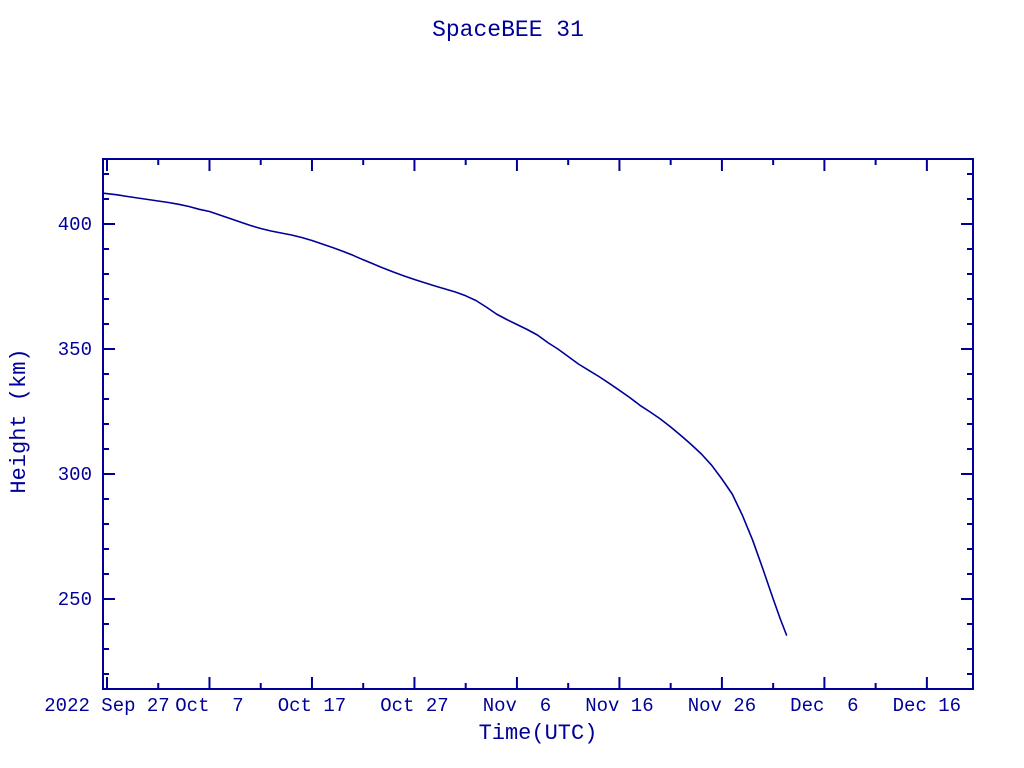 This screenshot has width=1024, height=768. What do you see at coordinates (75, 475) in the screenshot?
I see `y-tick-label: 300` at bounding box center [75, 475].